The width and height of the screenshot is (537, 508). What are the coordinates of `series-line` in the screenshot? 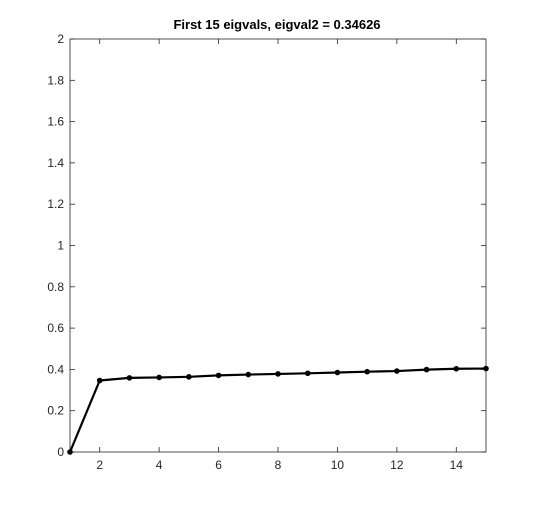 It's located at (277, 410).